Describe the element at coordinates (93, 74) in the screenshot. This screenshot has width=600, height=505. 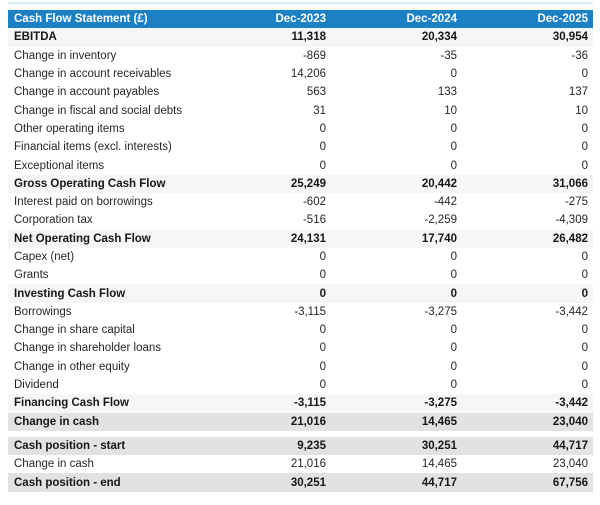
I see `row-label: Change in account receivables` at that location.